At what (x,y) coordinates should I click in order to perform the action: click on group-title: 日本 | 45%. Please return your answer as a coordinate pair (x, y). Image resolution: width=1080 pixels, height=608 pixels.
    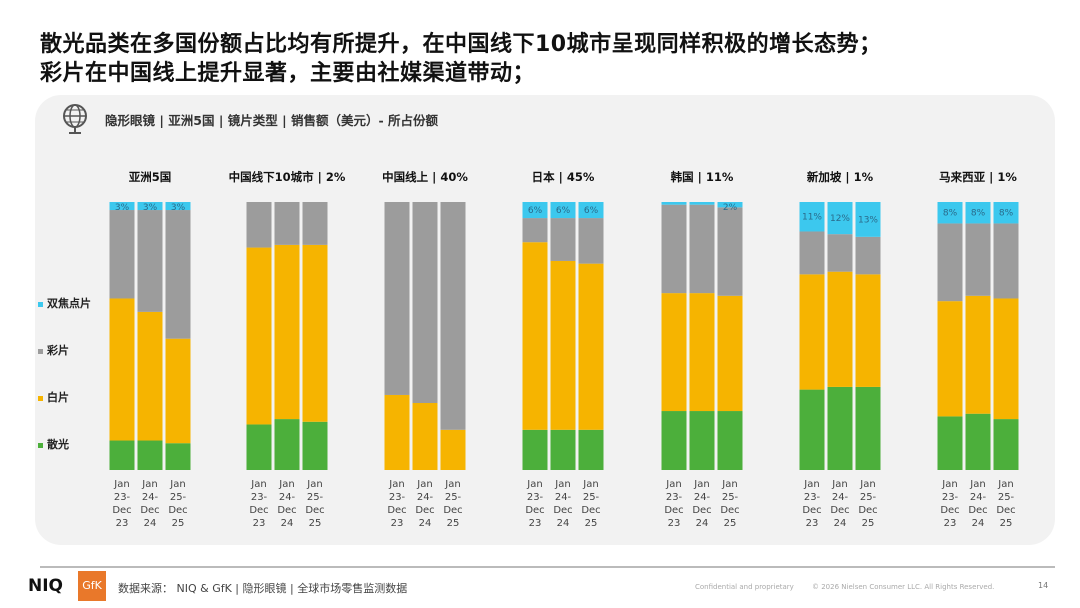
    Looking at the image, I should click on (563, 177).